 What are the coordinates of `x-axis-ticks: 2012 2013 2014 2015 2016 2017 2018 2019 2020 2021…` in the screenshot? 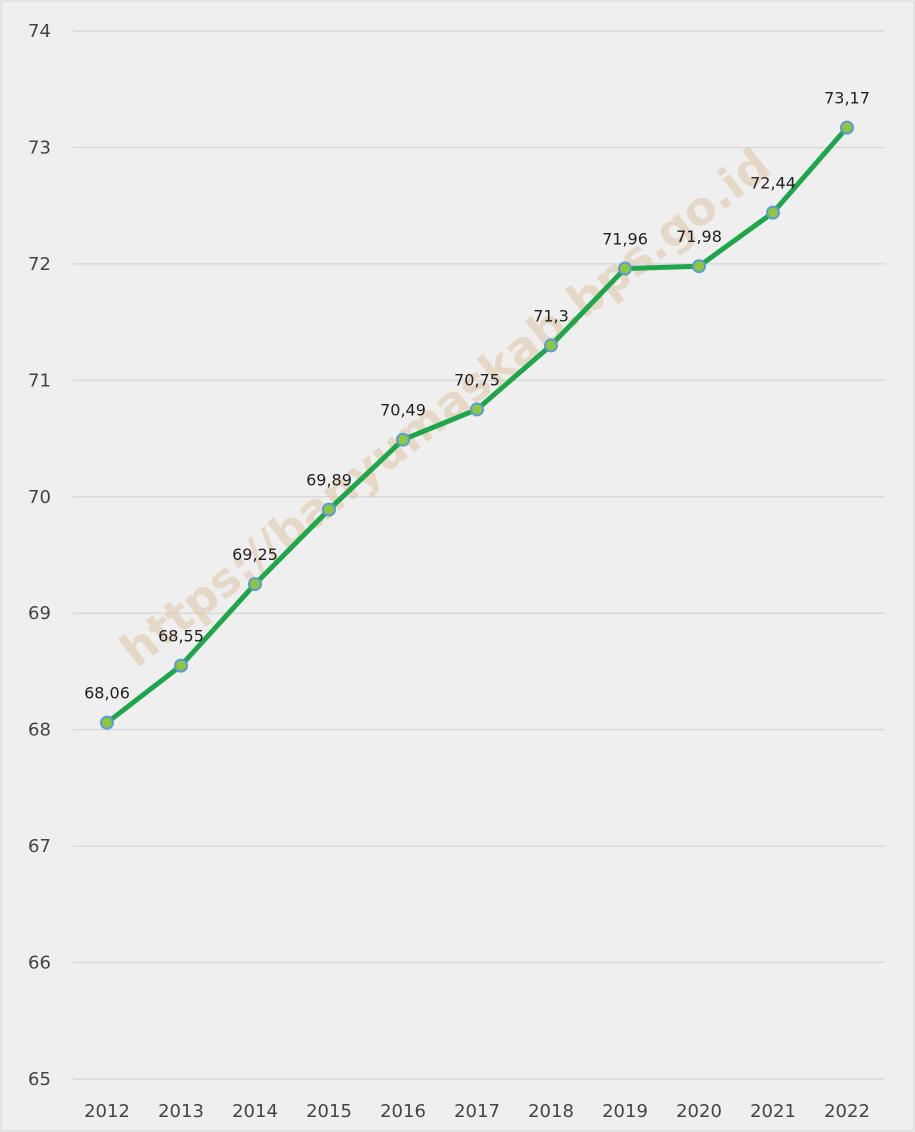 It's located at (477, 1111).